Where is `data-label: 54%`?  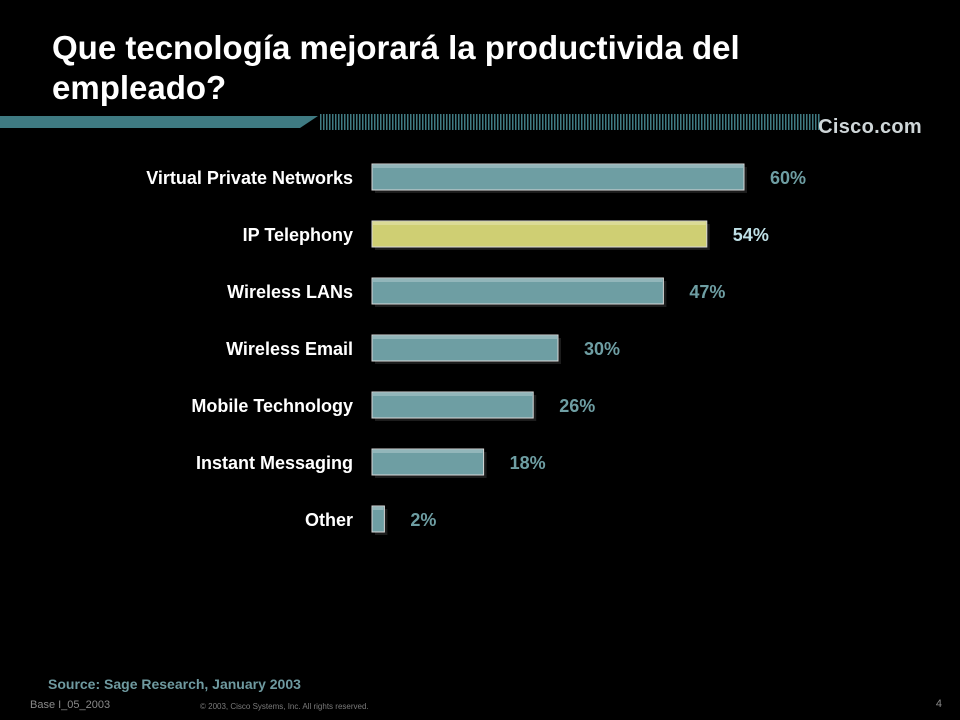 data-label: 54% is located at coordinates (751, 235).